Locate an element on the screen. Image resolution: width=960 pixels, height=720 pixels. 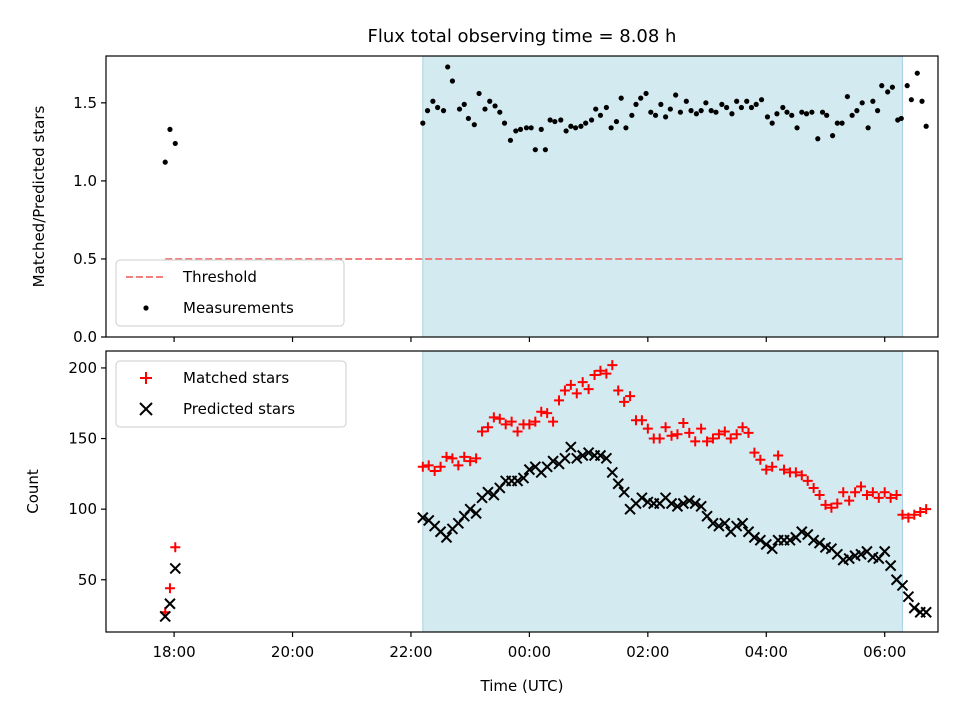
legend: Matched stars Predicted stars is located at coordinates (231, 394).